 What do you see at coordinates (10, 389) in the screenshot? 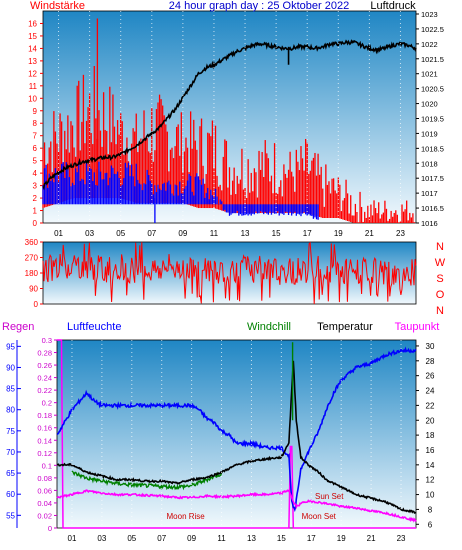
I see `humidity-tick-label: 85` at bounding box center [10, 389].